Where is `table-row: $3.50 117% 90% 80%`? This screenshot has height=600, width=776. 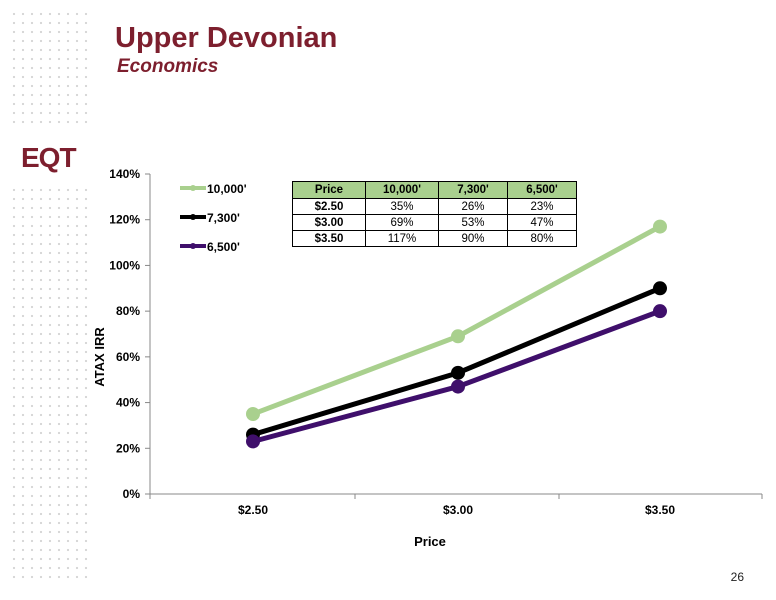 table-row: $3.50 117% 90% 80% is located at coordinates (434, 238).